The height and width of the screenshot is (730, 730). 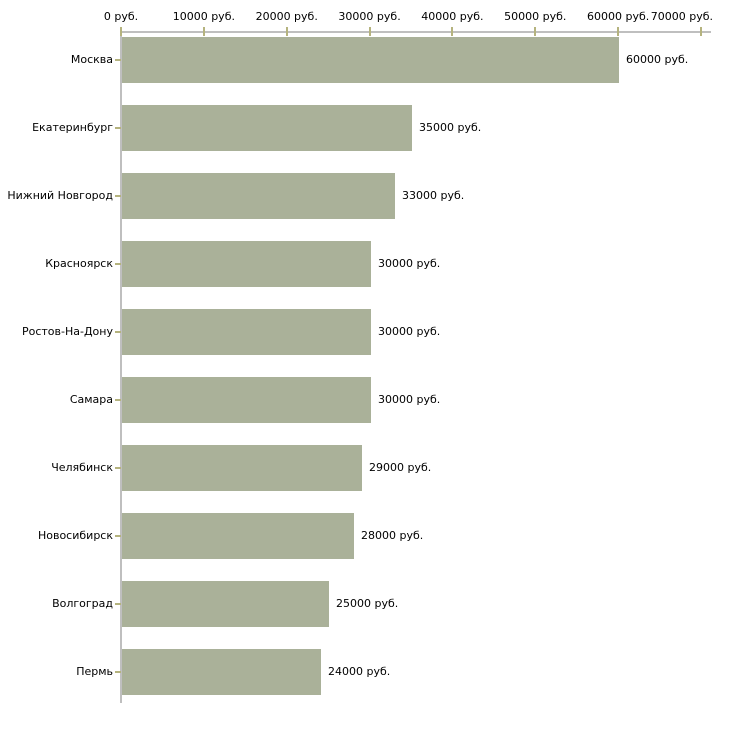 What do you see at coordinates (535, 16) in the screenshot?
I see `x-tick-label: 50000 руб.` at bounding box center [535, 16].